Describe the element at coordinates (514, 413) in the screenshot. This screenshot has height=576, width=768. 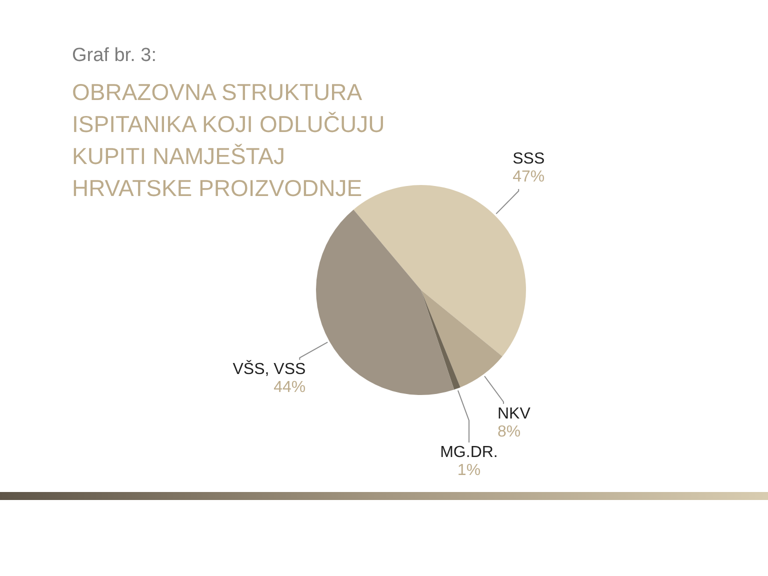
I see `slice-label: NKV` at that location.